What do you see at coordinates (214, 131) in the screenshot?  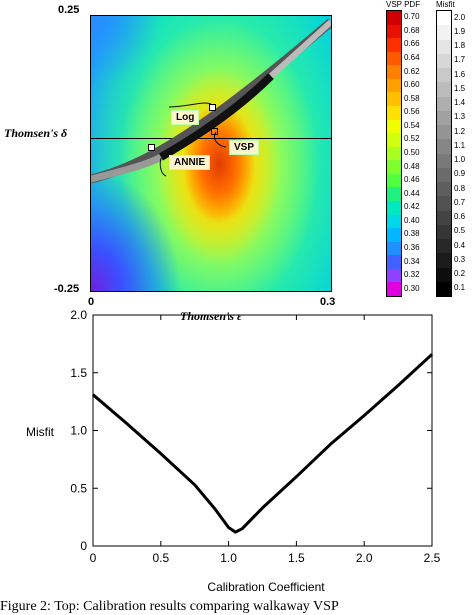 I see `vsp-marker` at bounding box center [214, 131].